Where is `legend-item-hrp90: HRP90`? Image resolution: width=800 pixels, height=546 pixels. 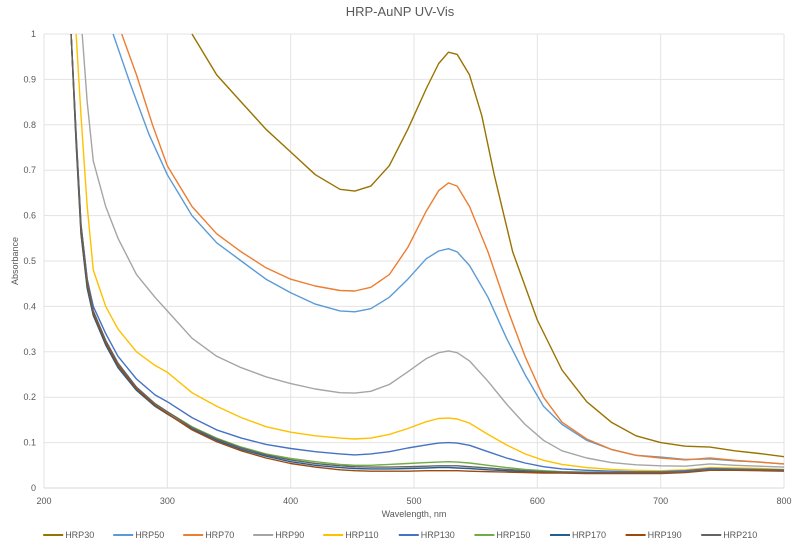
legend-item-hrp90: HRP90 is located at coordinates (278, 535).